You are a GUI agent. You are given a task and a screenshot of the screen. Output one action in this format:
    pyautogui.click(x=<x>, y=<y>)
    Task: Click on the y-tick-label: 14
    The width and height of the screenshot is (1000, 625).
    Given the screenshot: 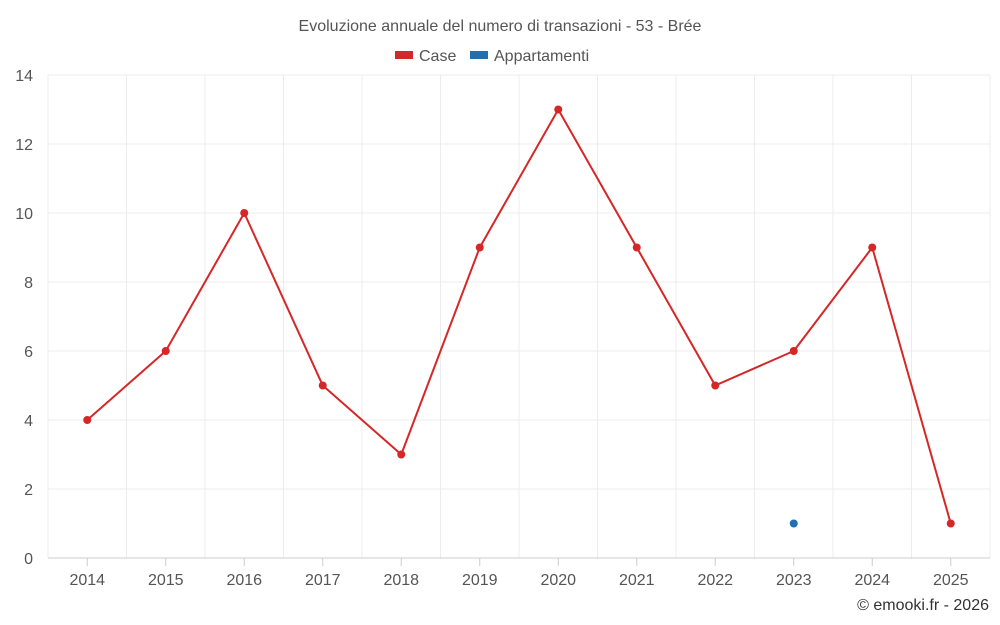 What is the action you would take?
    pyautogui.click(x=24, y=76)
    